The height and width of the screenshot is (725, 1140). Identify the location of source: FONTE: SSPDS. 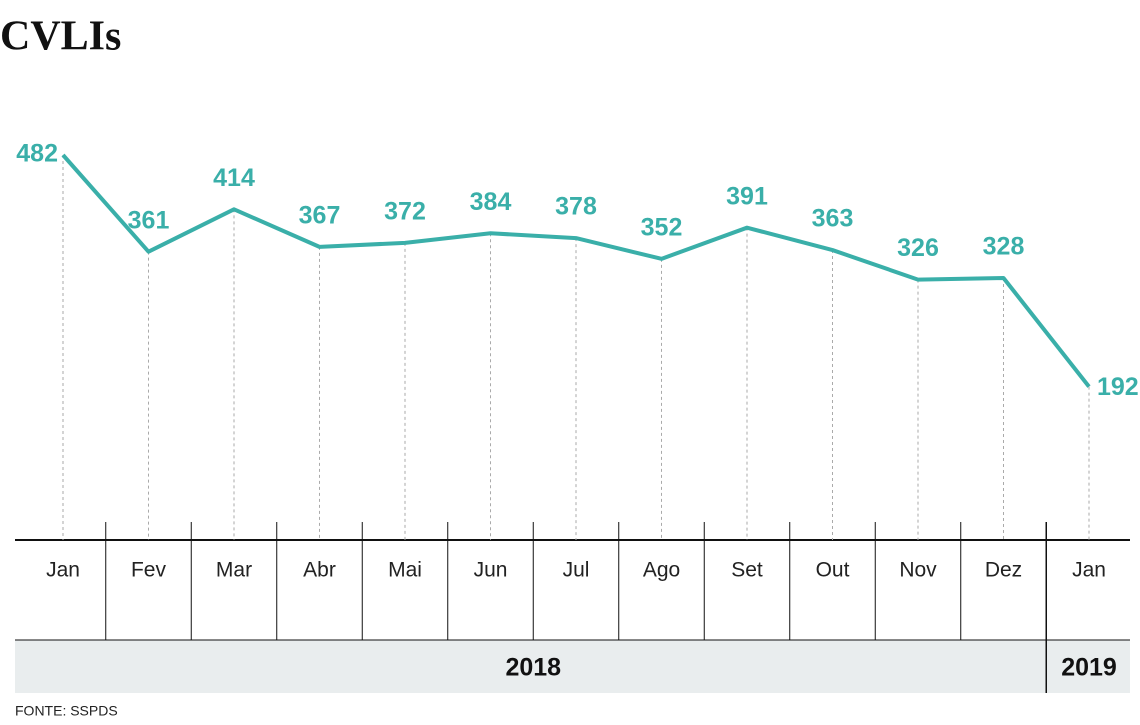
(66, 711).